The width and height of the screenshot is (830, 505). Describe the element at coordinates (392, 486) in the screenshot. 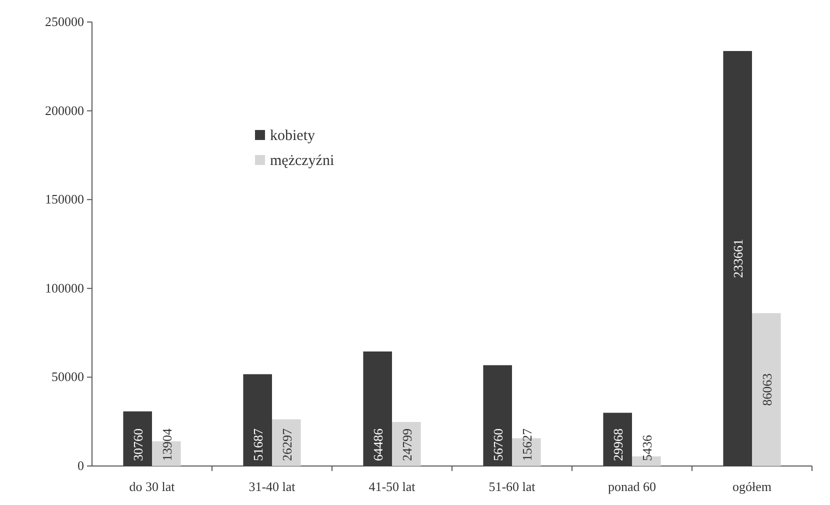

I see `x-tick-label: 41-50 lat` at that location.